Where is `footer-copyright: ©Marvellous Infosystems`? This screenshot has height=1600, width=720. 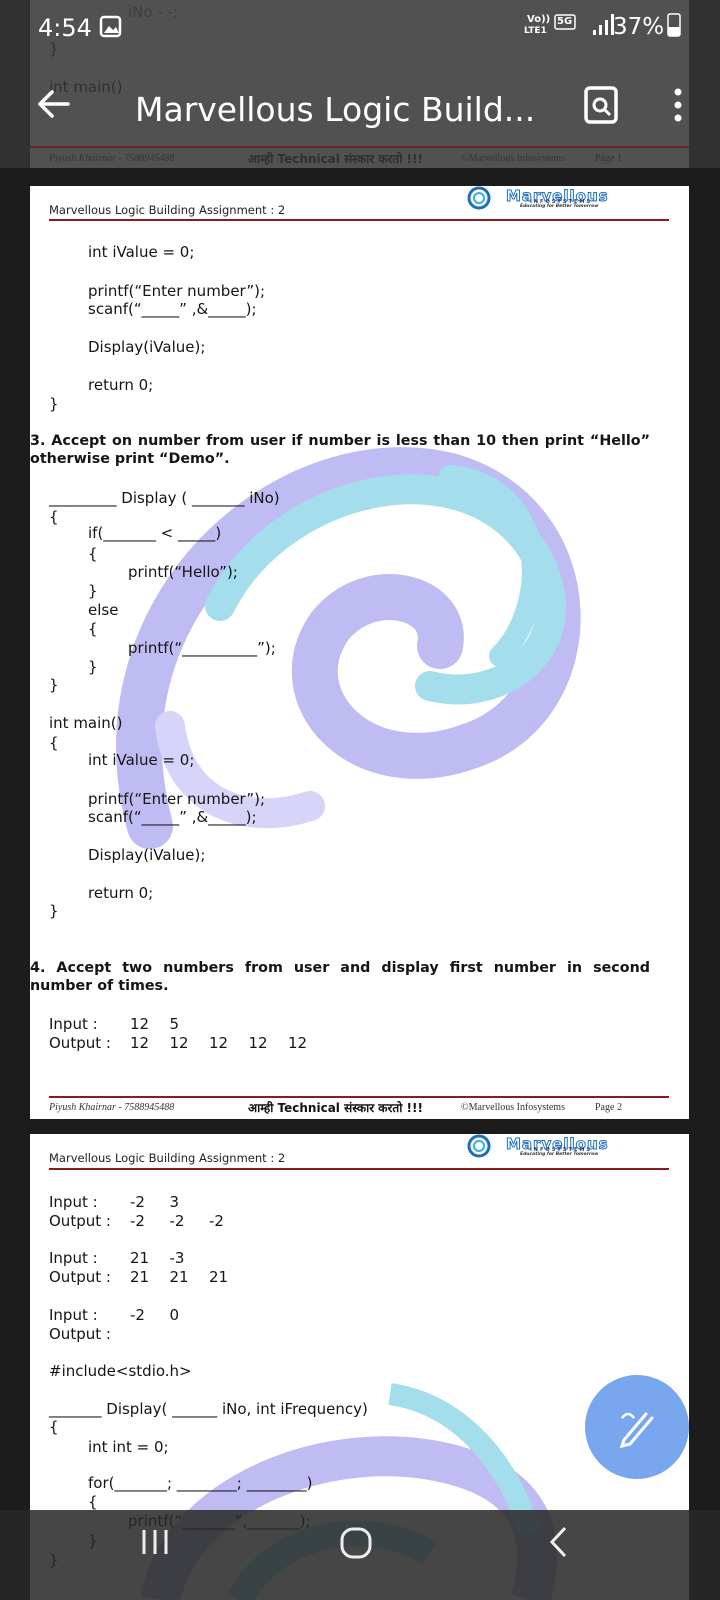 footer-copyright: ©Marvellous Infosystems is located at coordinates (513, 1107).